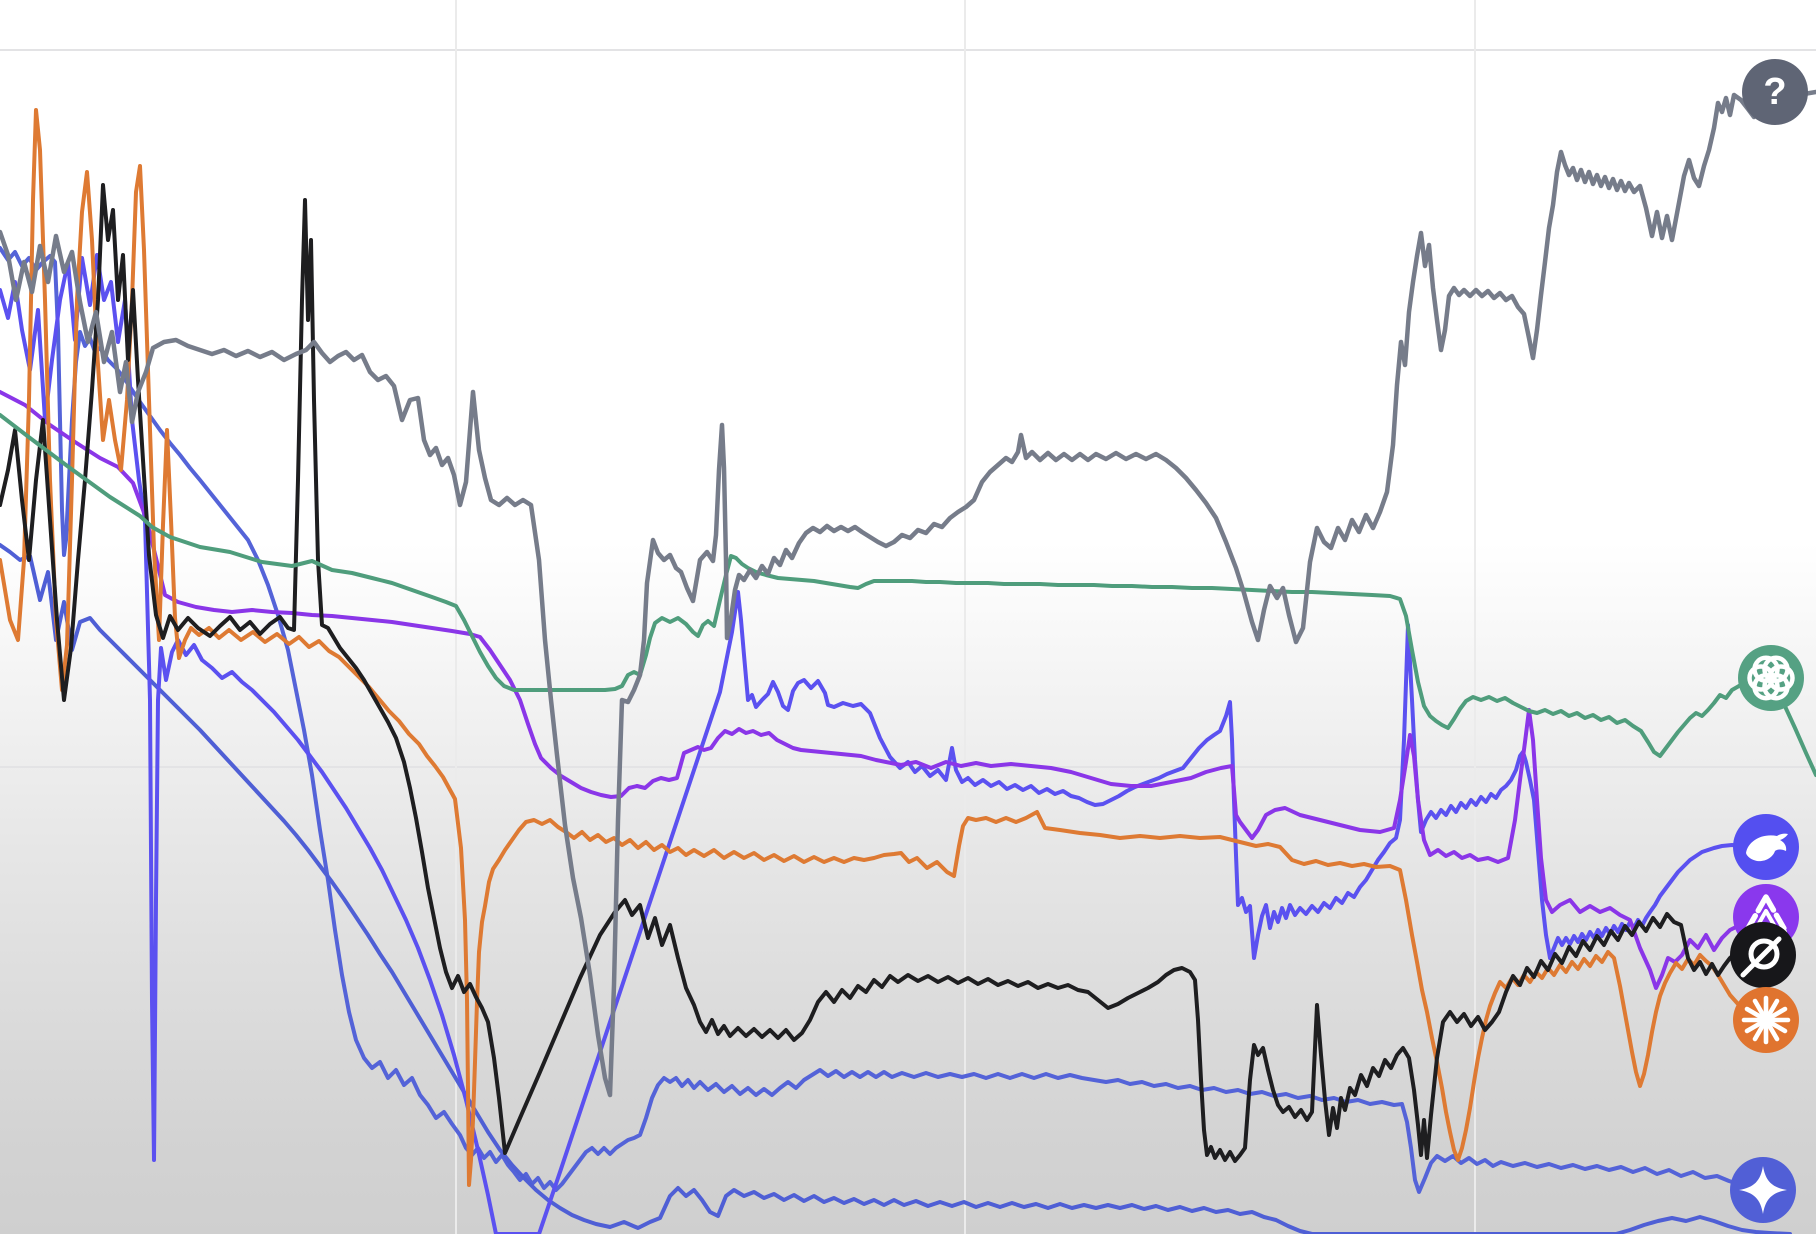 This screenshot has height=1234, width=1816. I want to click on anthropic-starburst-icon, so click(1766, 1020).